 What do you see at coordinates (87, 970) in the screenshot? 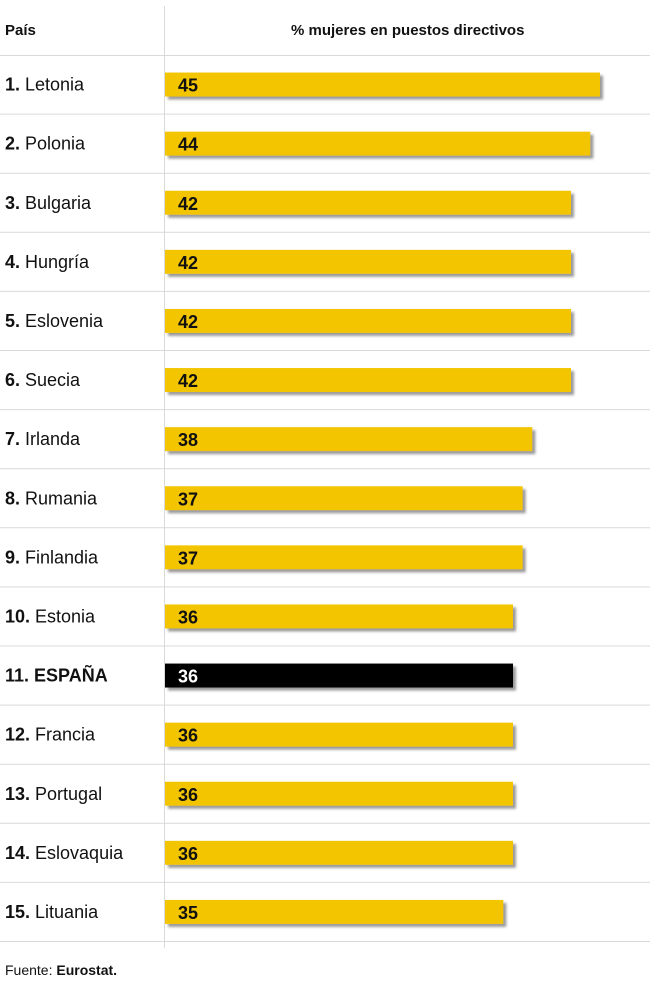
I see `source-name: Eurostat.` at bounding box center [87, 970].